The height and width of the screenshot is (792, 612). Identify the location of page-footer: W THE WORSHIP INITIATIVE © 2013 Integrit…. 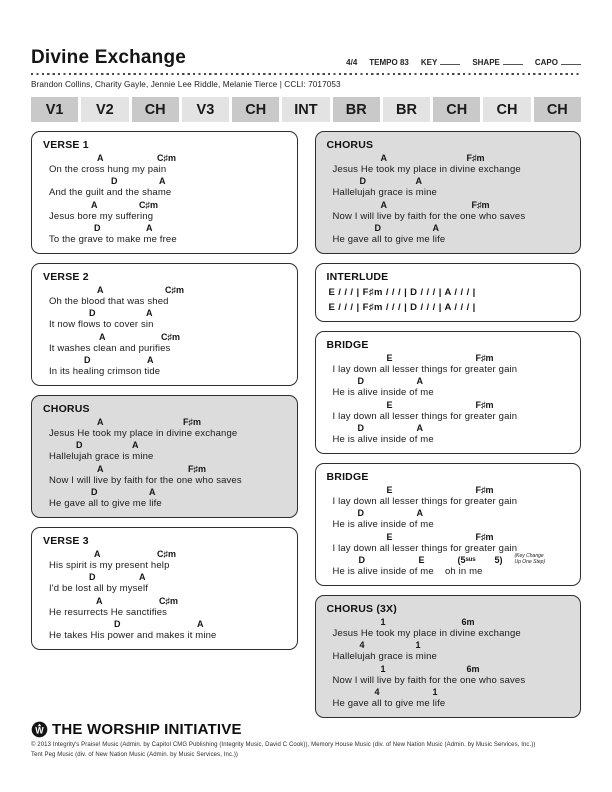
(306, 740).